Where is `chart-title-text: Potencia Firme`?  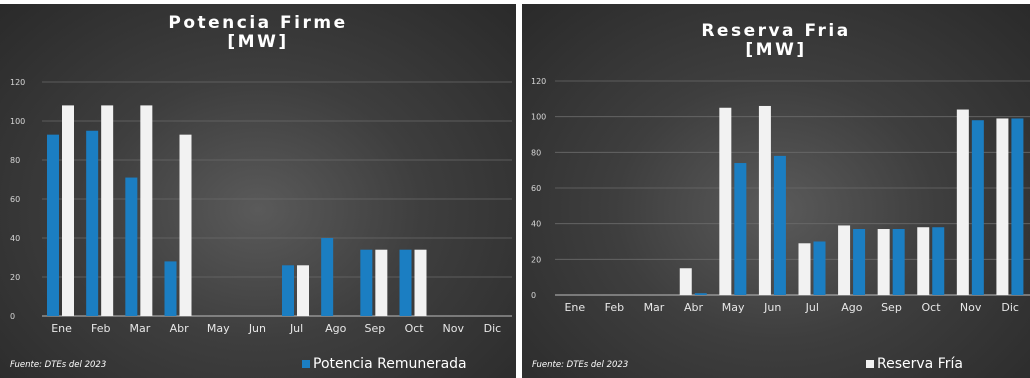 chart-title-text: Potencia Firme is located at coordinates (258, 23).